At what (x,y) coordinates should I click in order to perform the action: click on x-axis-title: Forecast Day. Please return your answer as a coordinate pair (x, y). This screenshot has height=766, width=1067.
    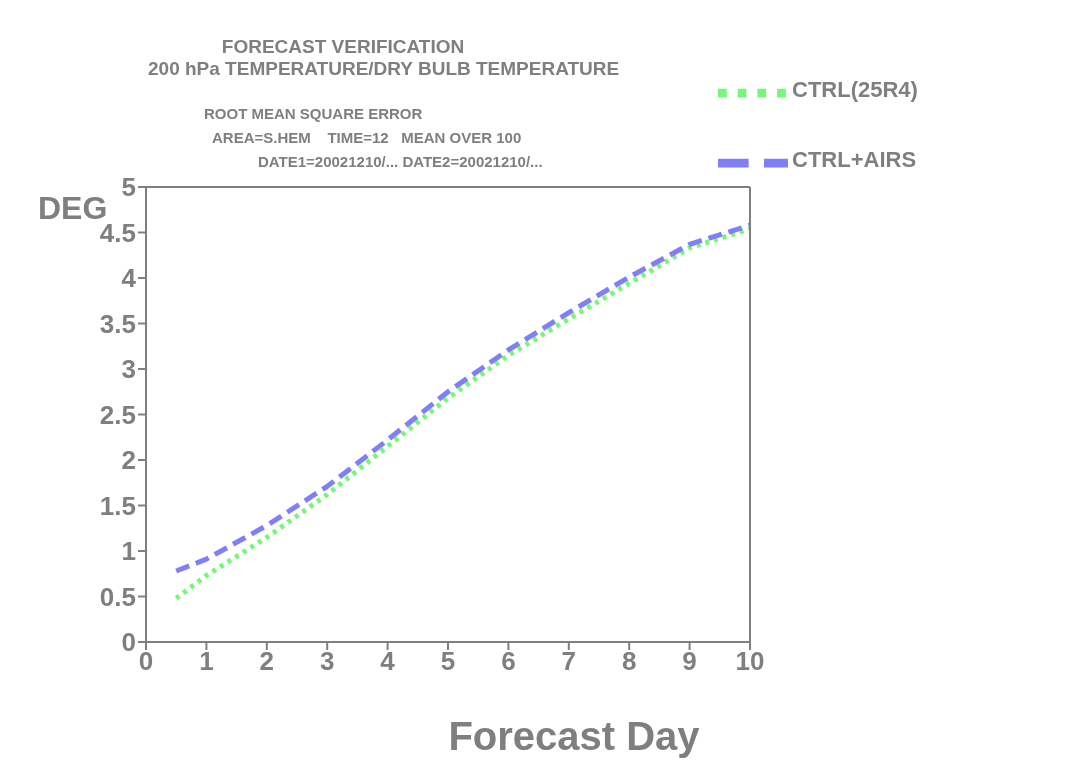
    Looking at the image, I should click on (574, 736).